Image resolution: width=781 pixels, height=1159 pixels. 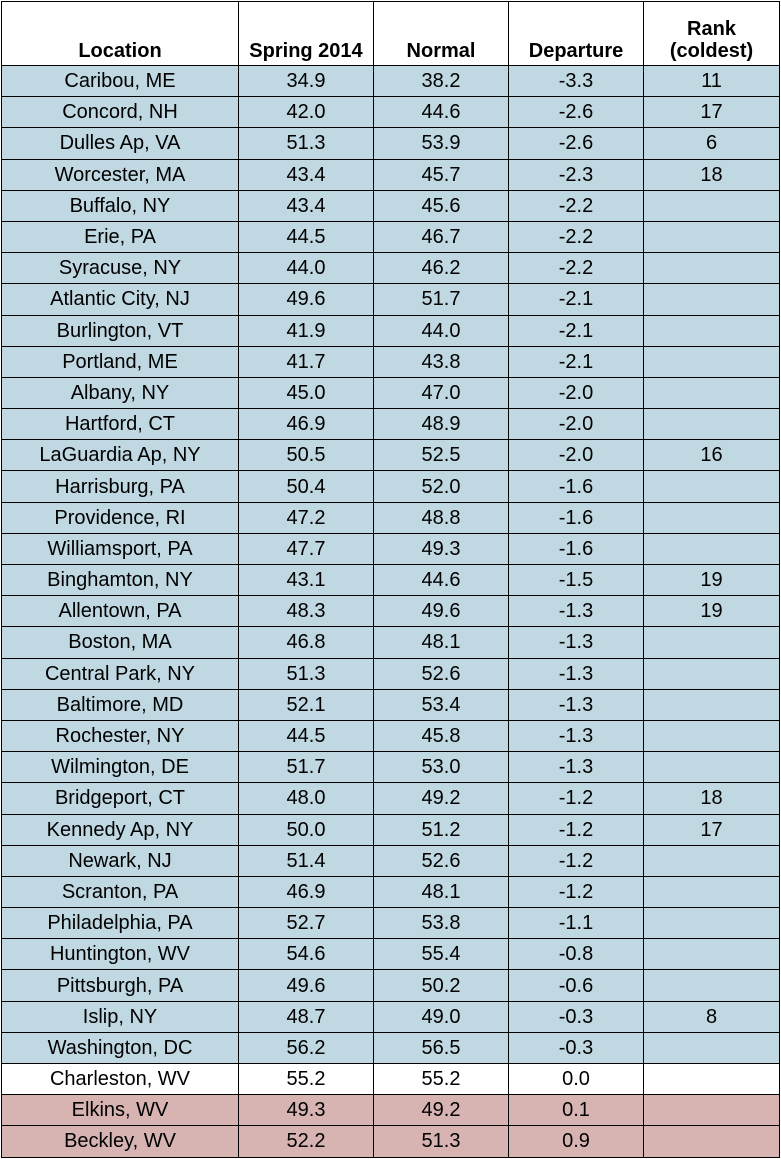 I want to click on cell-normal: 53.9, so click(x=441, y=143).